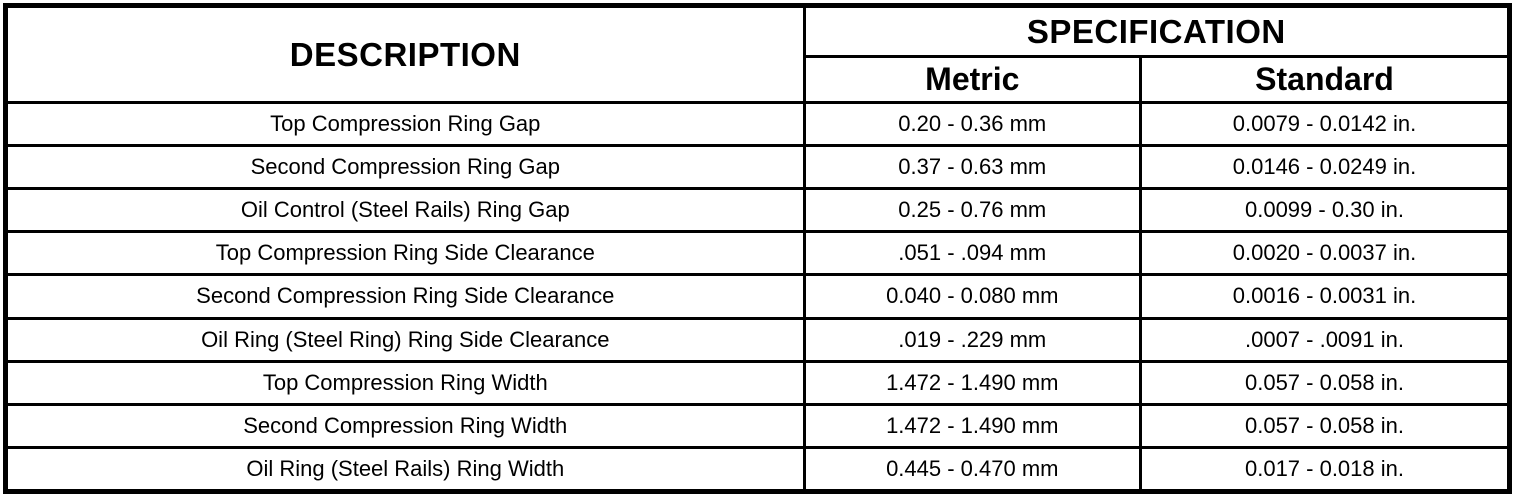  I want to click on standard-cell: .0007 - .0091 in., so click(1324, 339).